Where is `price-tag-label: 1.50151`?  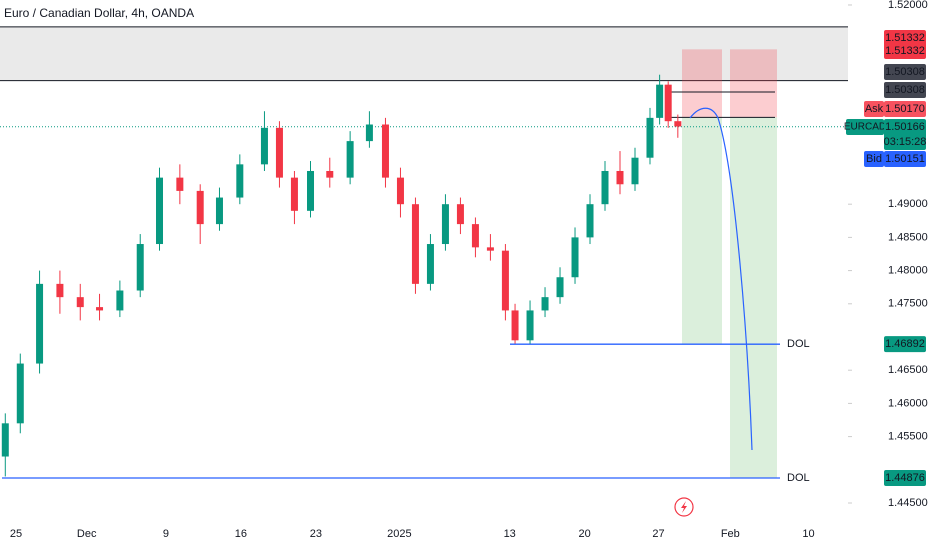
price-tag-label: 1.50151 is located at coordinates (905, 159).